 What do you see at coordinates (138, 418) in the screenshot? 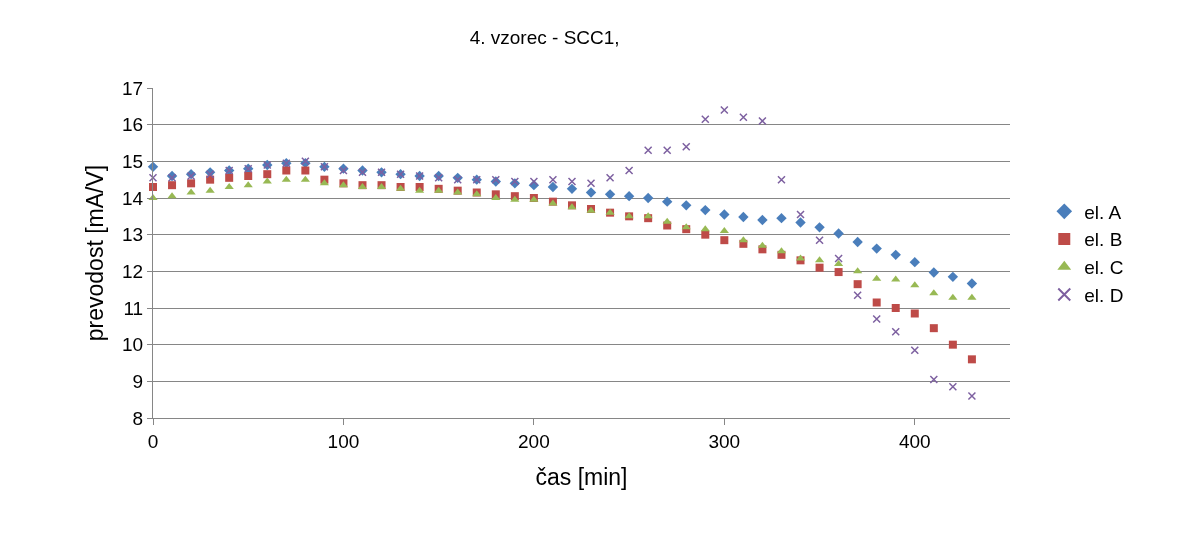
I see `y-tick-label: 8` at bounding box center [138, 418].